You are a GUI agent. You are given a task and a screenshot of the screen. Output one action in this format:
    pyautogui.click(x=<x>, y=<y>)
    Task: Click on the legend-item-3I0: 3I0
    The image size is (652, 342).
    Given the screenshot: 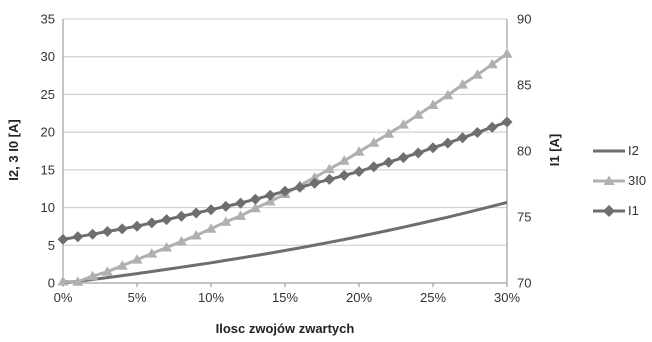 What is the action you would take?
    pyautogui.click(x=619, y=180)
    